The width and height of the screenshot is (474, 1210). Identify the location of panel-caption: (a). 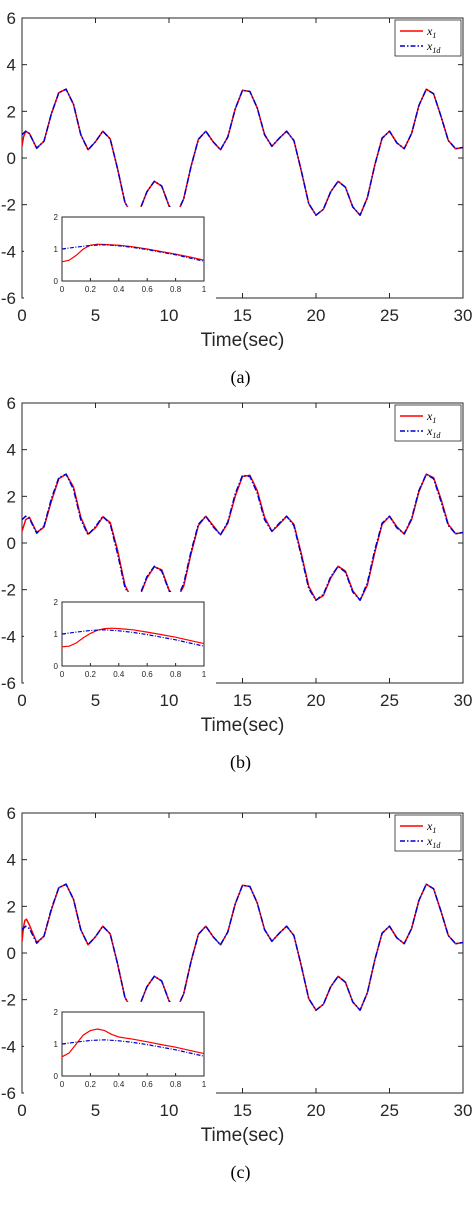
(241, 377).